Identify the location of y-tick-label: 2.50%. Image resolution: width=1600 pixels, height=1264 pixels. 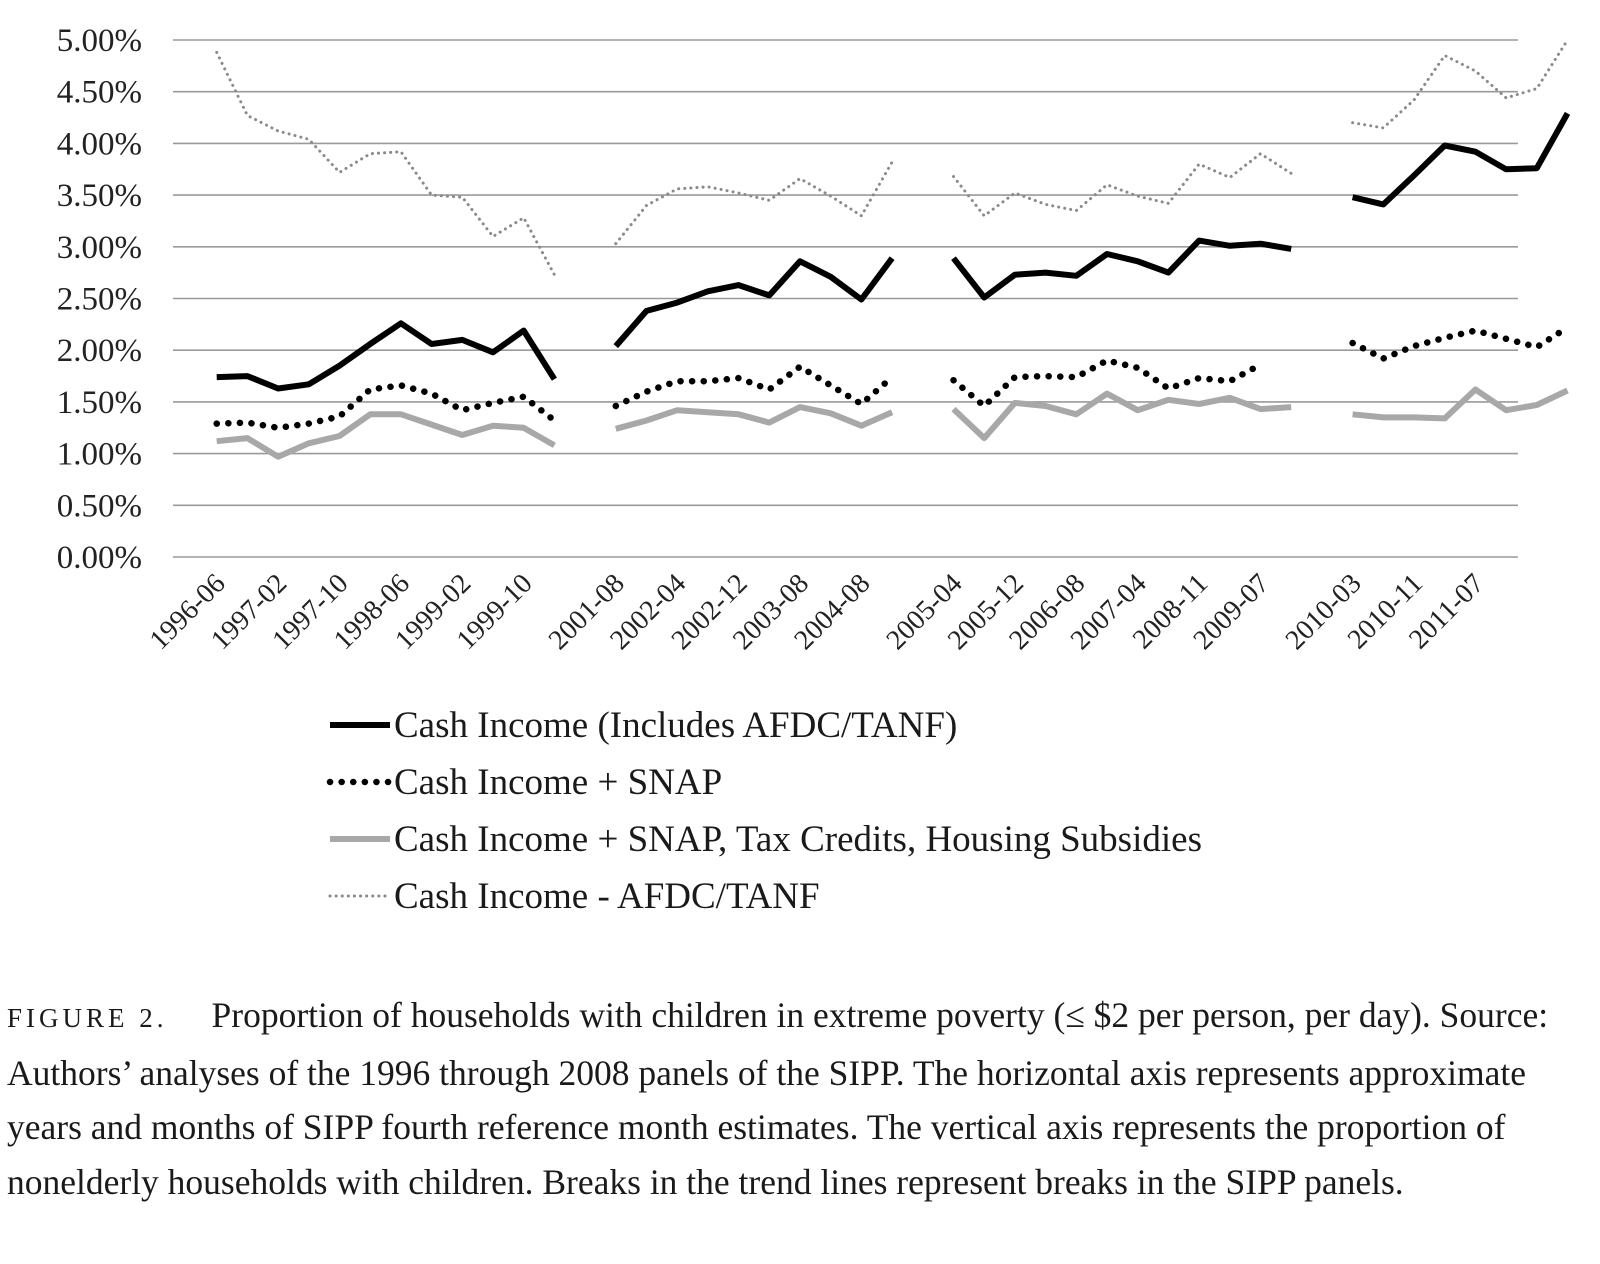
(99, 300).